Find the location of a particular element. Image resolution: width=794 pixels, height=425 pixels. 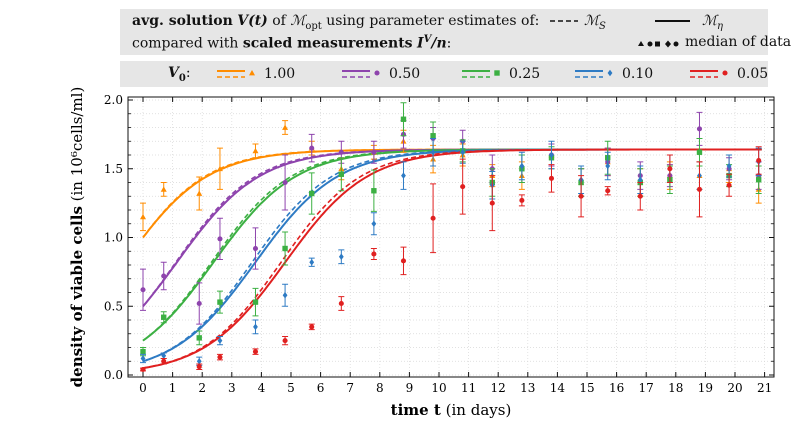

legend-line-2: compared with scaled measurements IV/n: is located at coordinates (291, 43).